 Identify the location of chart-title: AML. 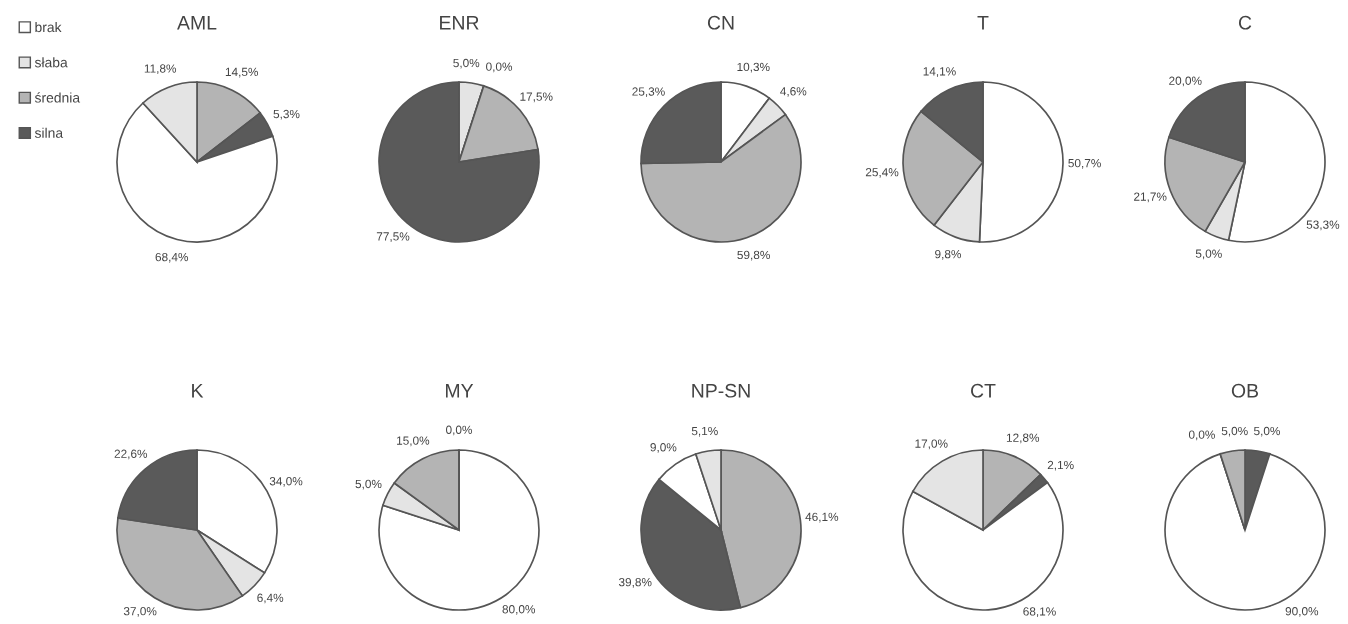
(197, 23).